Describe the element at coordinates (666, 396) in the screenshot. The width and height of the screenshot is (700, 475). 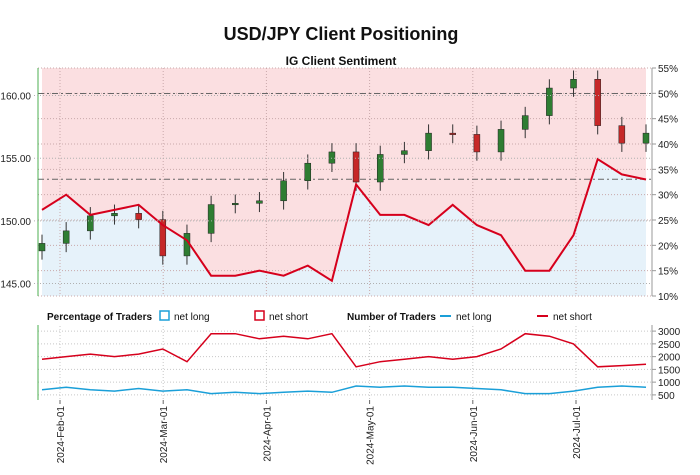
I see `traders-tick-label: 500` at that location.